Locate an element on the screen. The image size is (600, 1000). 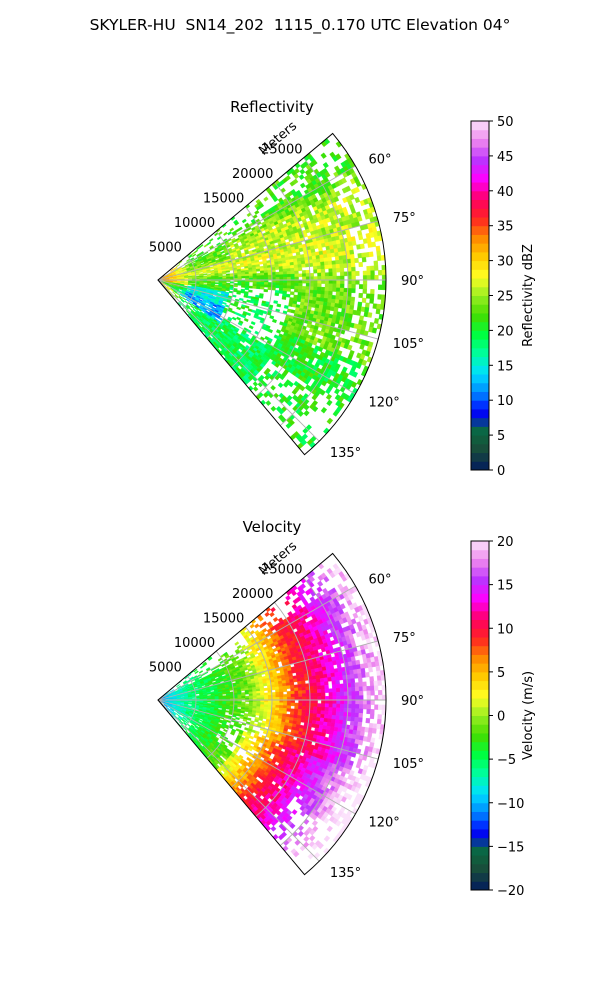
colorbar-tick-label: 20 is located at coordinates (505, 331).